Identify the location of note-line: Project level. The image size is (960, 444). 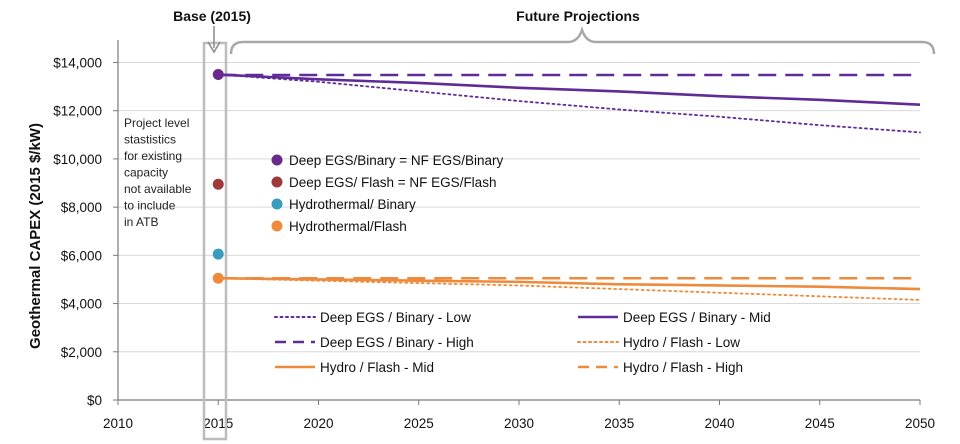
(156, 123).